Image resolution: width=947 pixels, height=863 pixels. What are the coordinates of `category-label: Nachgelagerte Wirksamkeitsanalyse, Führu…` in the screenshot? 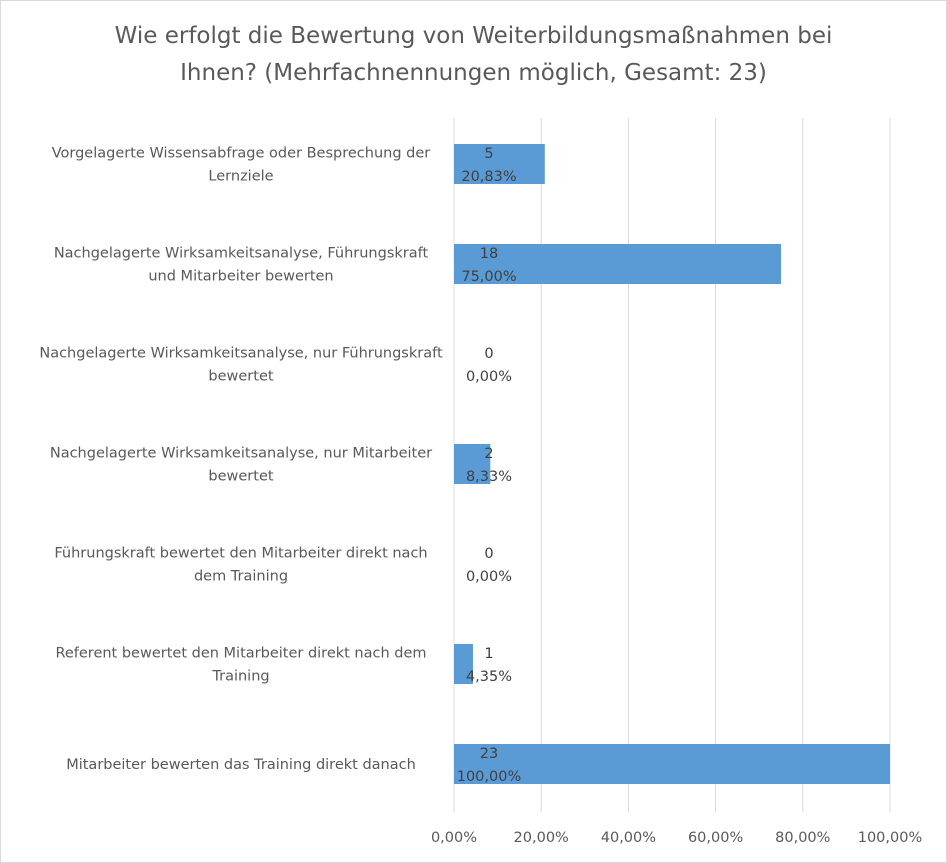 It's located at (241, 254).